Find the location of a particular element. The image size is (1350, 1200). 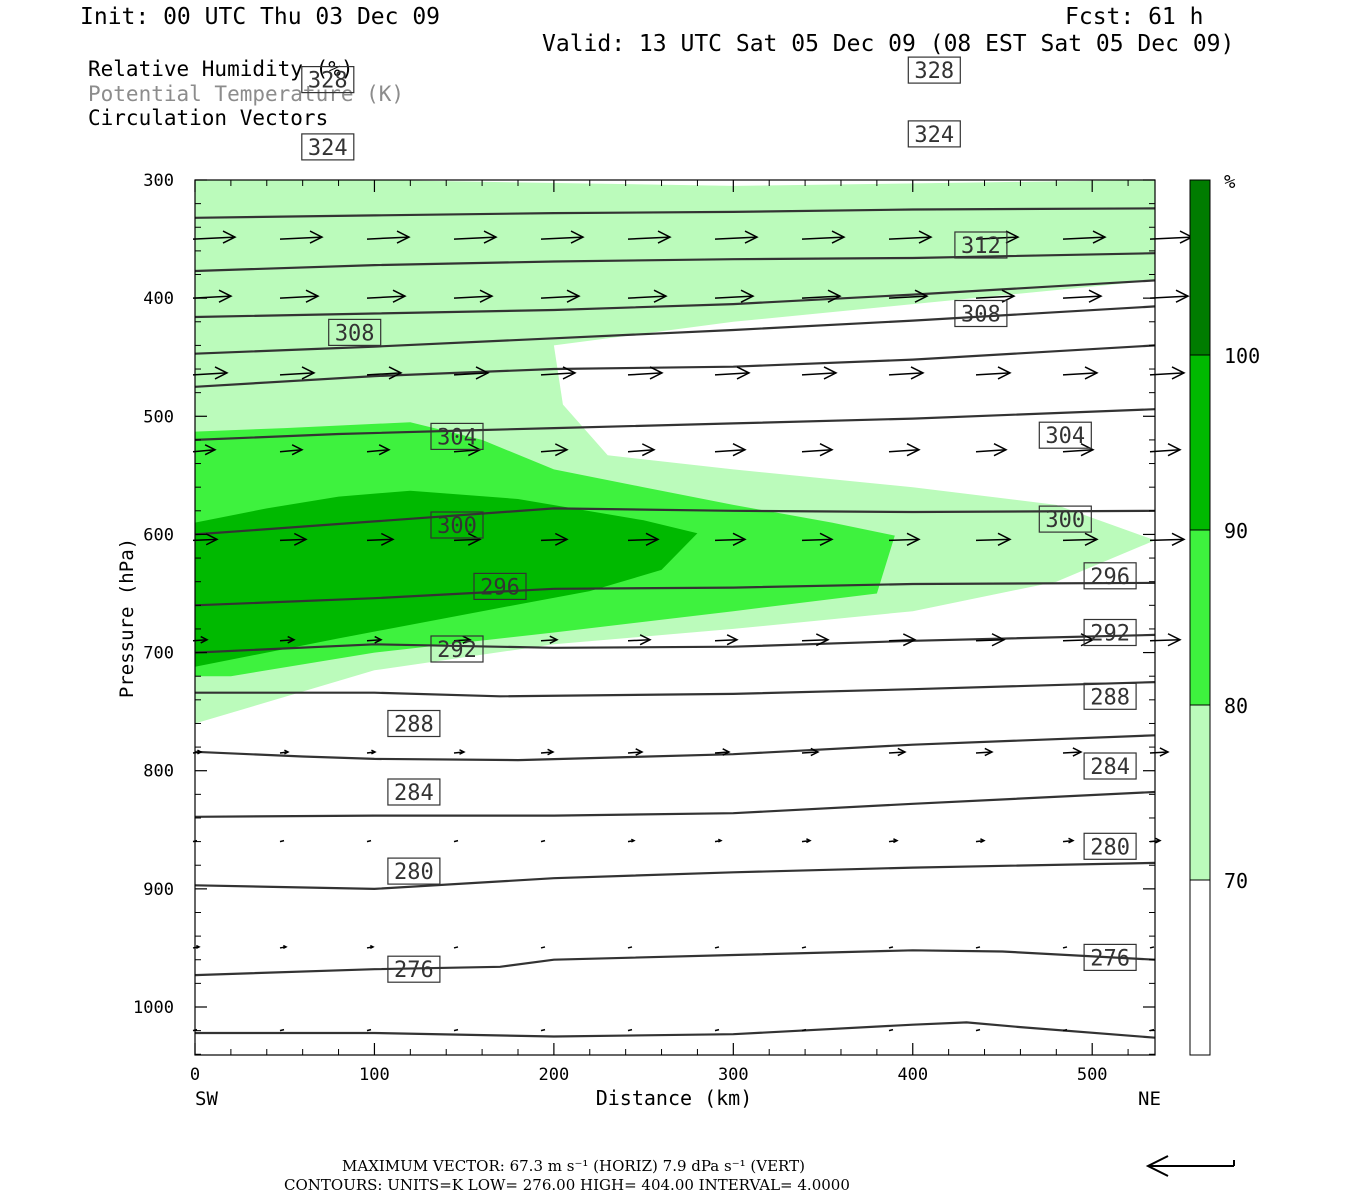

svg-text: 324 is located at coordinates (328, 148).